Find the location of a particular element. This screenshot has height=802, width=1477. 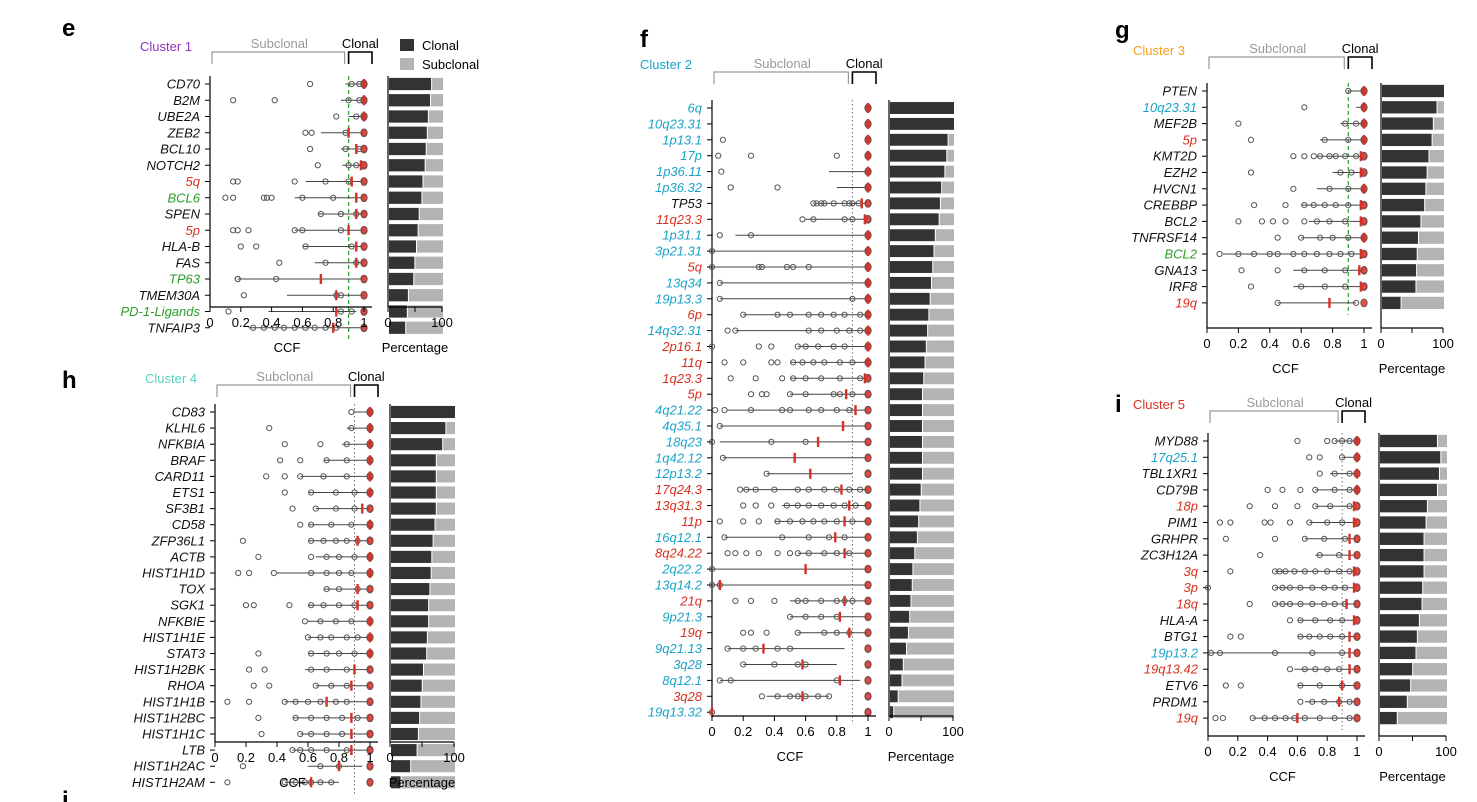

row-label: 1p31.1 is located at coordinates (682, 235).